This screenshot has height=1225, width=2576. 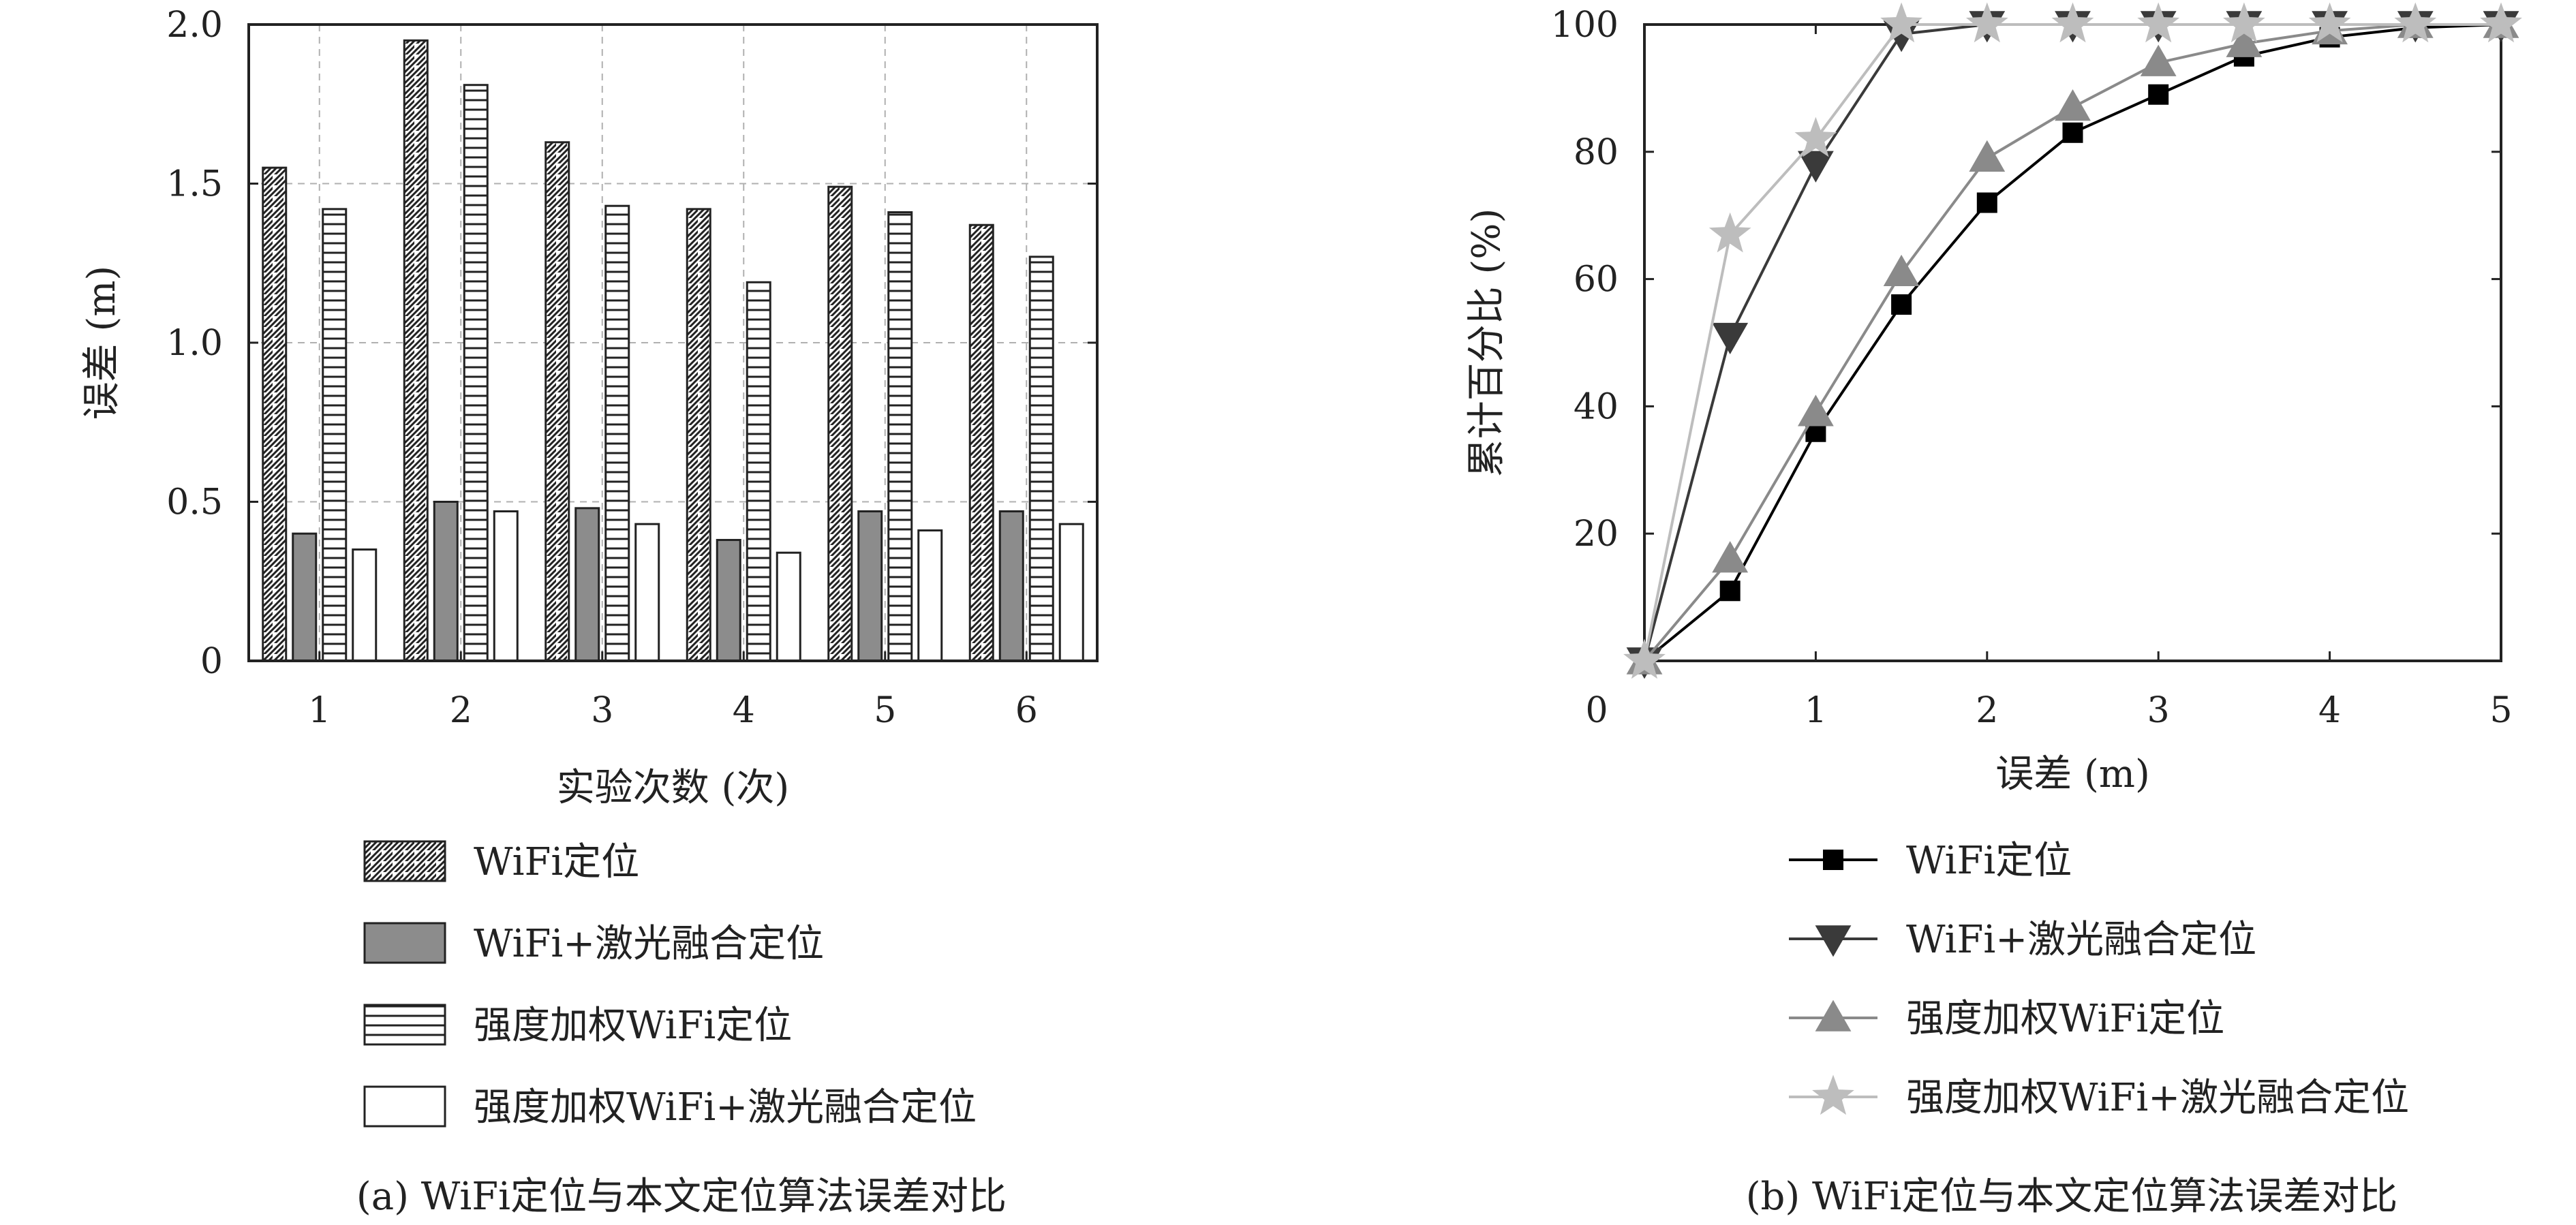 What do you see at coordinates (212, 661) in the screenshot?
I see `y-tick-label: 0` at bounding box center [212, 661].